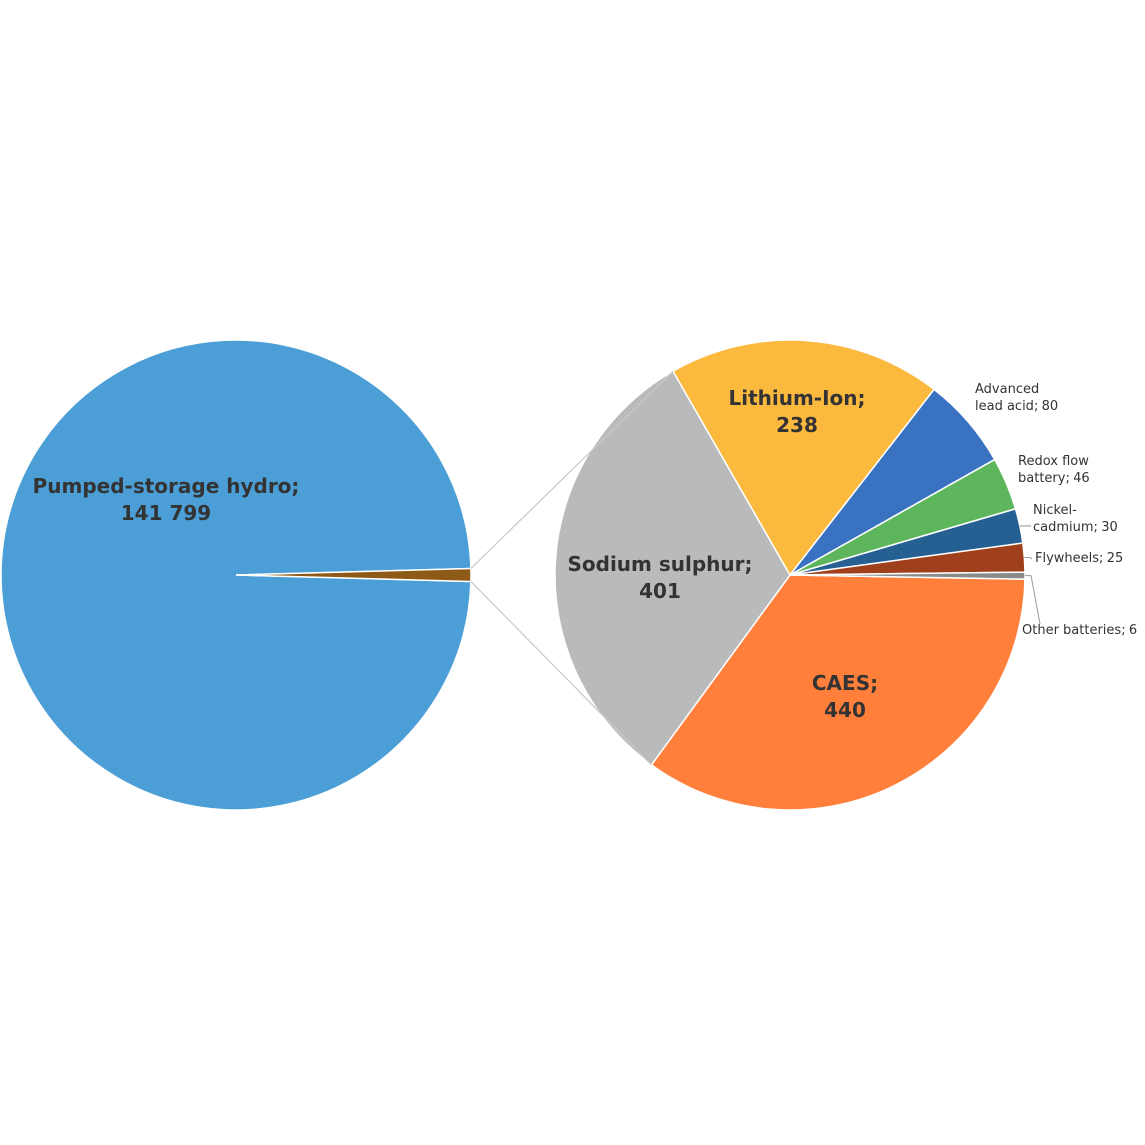 Image resolution: width=1145 pixels, height=1145 pixels. I want to click on value-label: 238, so click(797, 425).